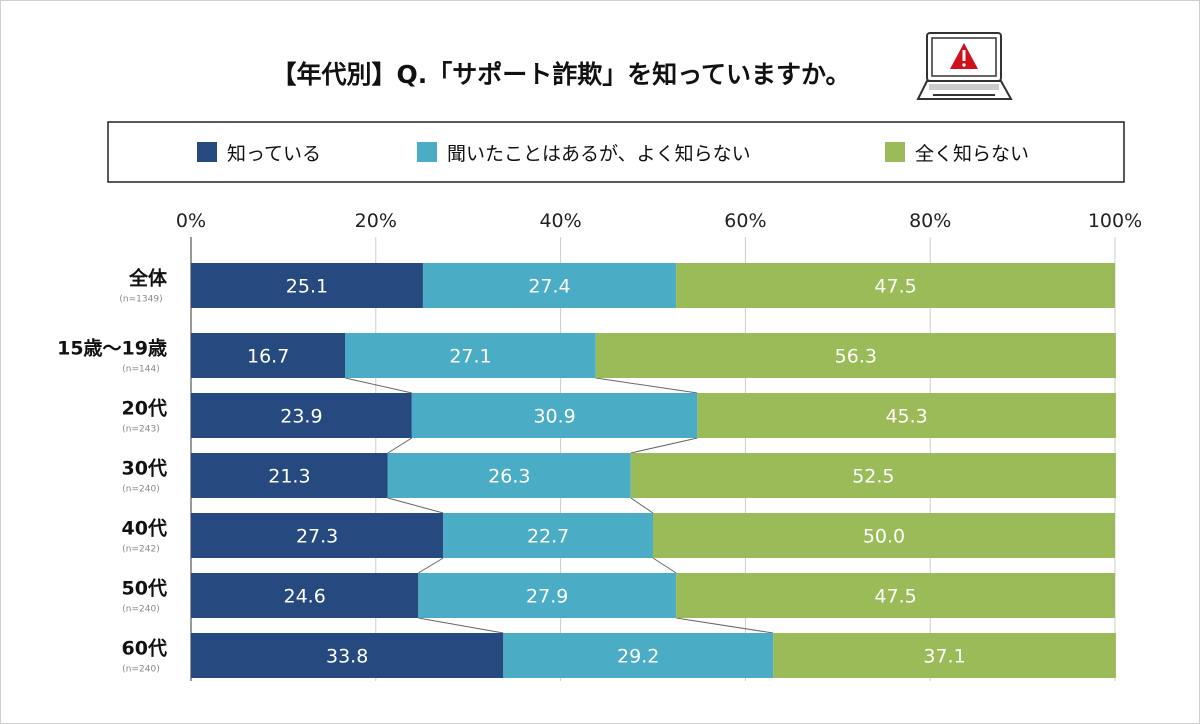  I want to click on x-tick-label: 20%, so click(376, 221).